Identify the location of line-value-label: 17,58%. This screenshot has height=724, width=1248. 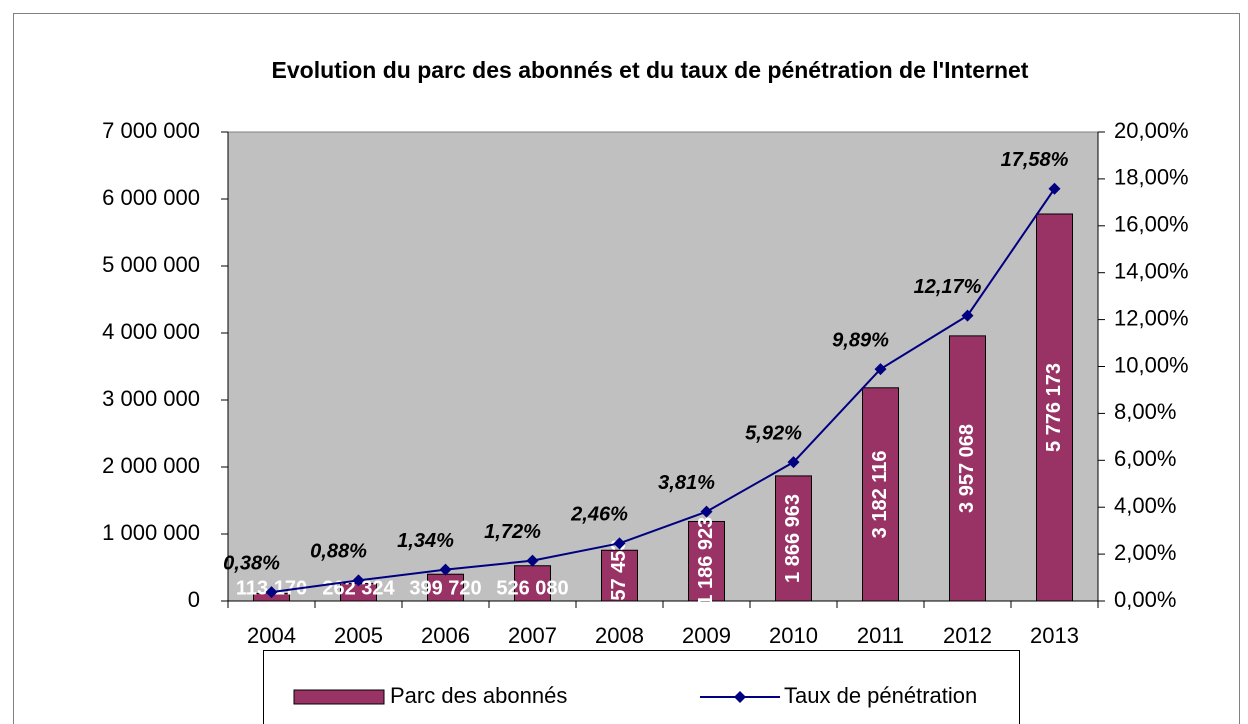
(1035, 160).